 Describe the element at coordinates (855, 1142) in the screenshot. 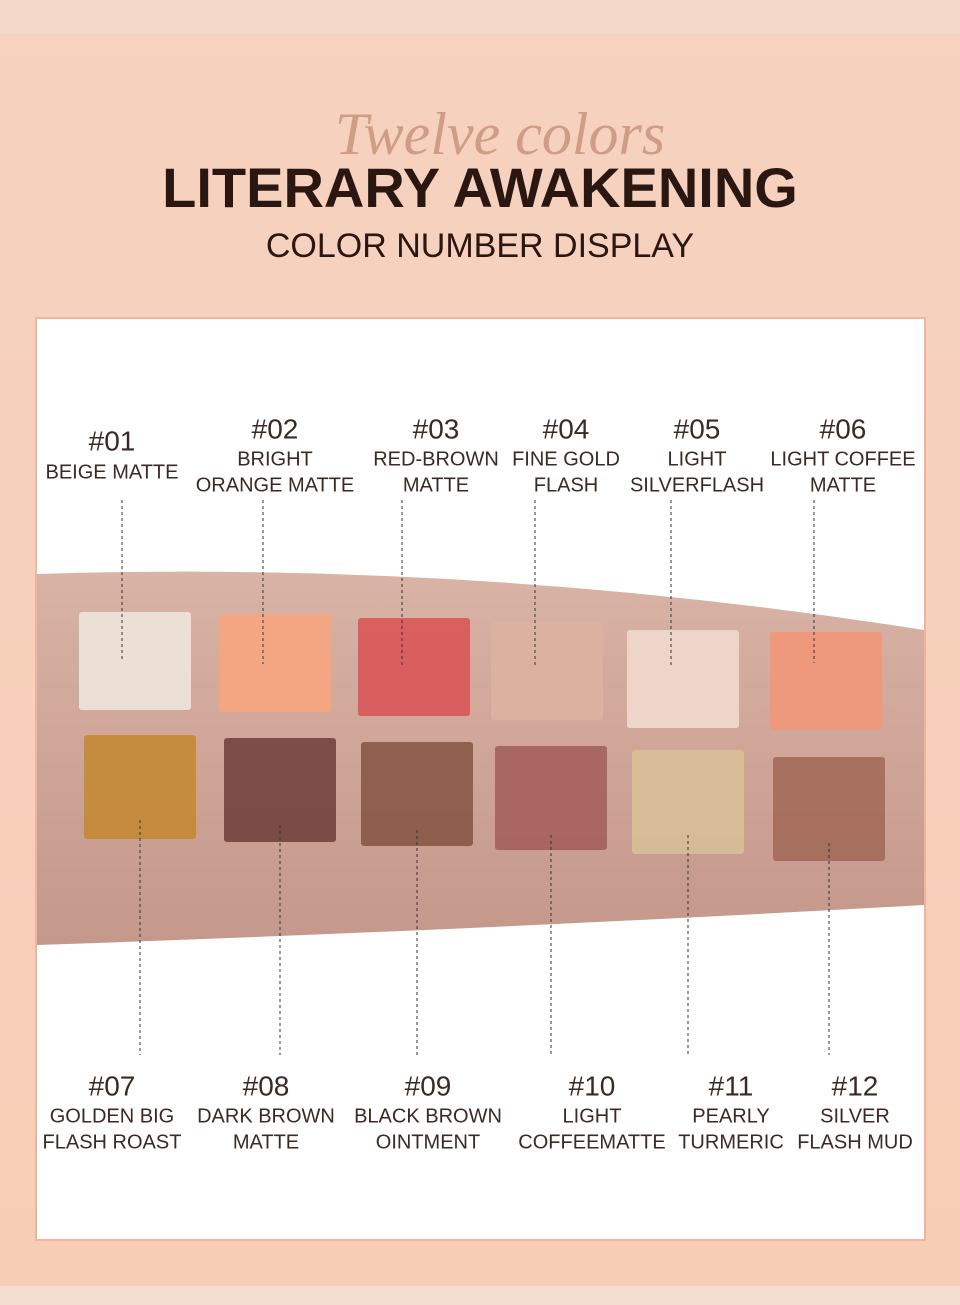

I see `swatch-name: FLASH MUD` at that location.